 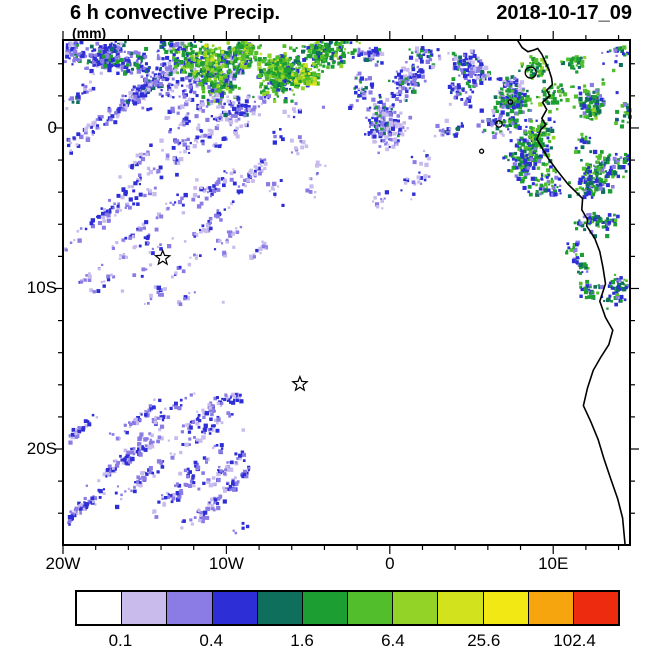 What do you see at coordinates (89, 33) in the screenshot?
I see `units-label: (mm)` at bounding box center [89, 33].